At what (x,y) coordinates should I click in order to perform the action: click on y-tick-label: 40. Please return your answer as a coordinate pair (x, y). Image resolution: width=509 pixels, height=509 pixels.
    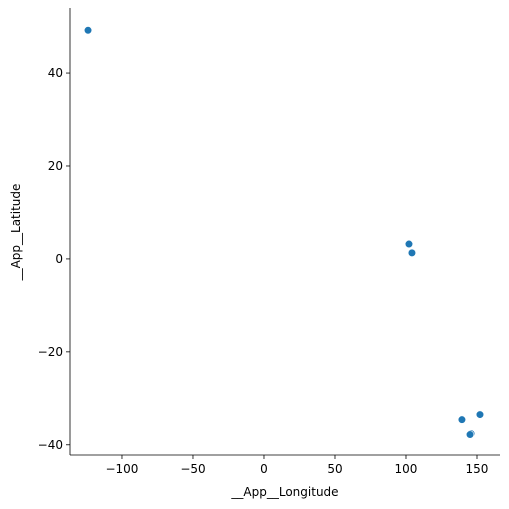
    Looking at the image, I should click on (55, 73).